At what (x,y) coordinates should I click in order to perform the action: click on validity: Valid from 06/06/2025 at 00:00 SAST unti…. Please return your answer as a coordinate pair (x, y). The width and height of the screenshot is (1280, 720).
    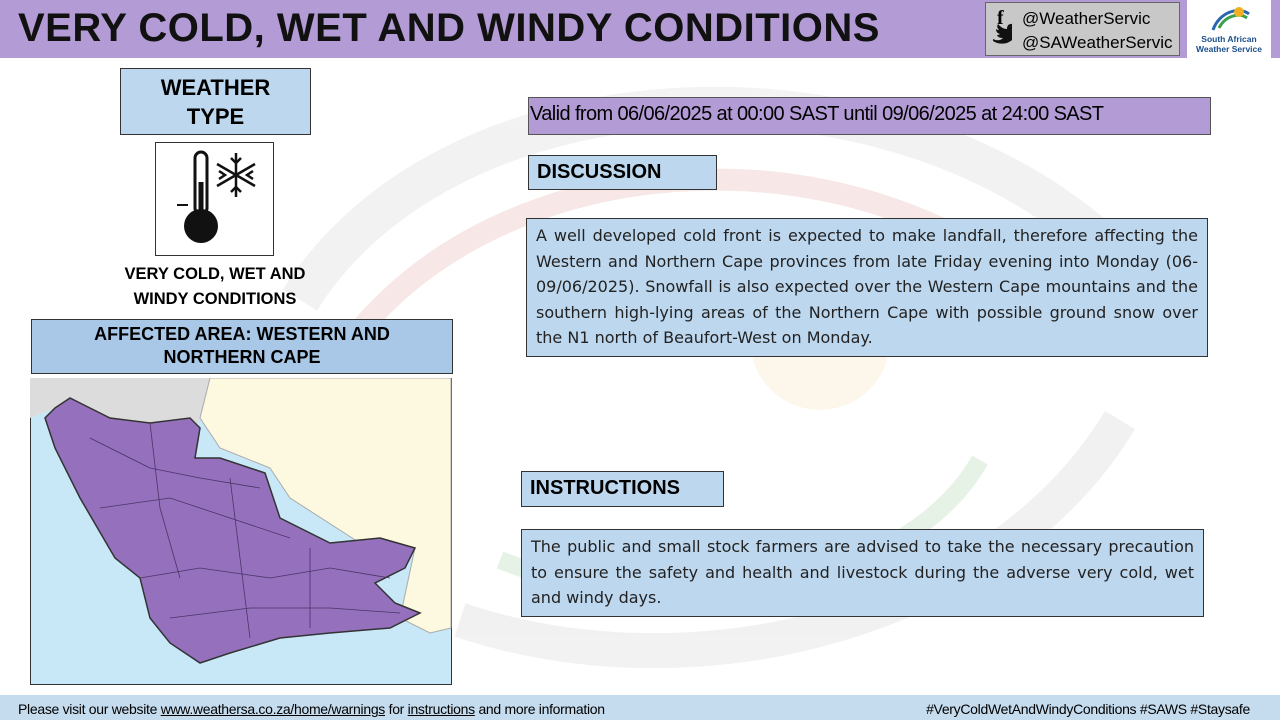
    Looking at the image, I should click on (869, 116).